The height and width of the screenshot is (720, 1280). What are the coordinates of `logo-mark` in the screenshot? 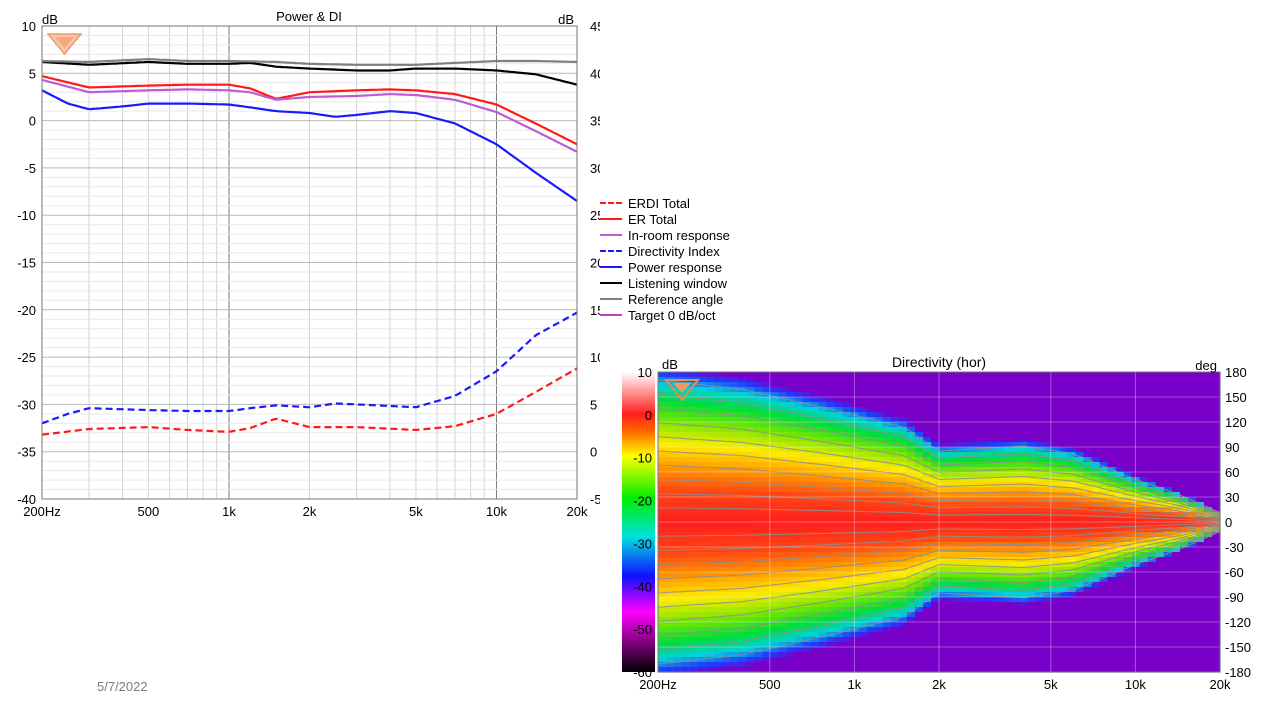 It's located at (682, 390).